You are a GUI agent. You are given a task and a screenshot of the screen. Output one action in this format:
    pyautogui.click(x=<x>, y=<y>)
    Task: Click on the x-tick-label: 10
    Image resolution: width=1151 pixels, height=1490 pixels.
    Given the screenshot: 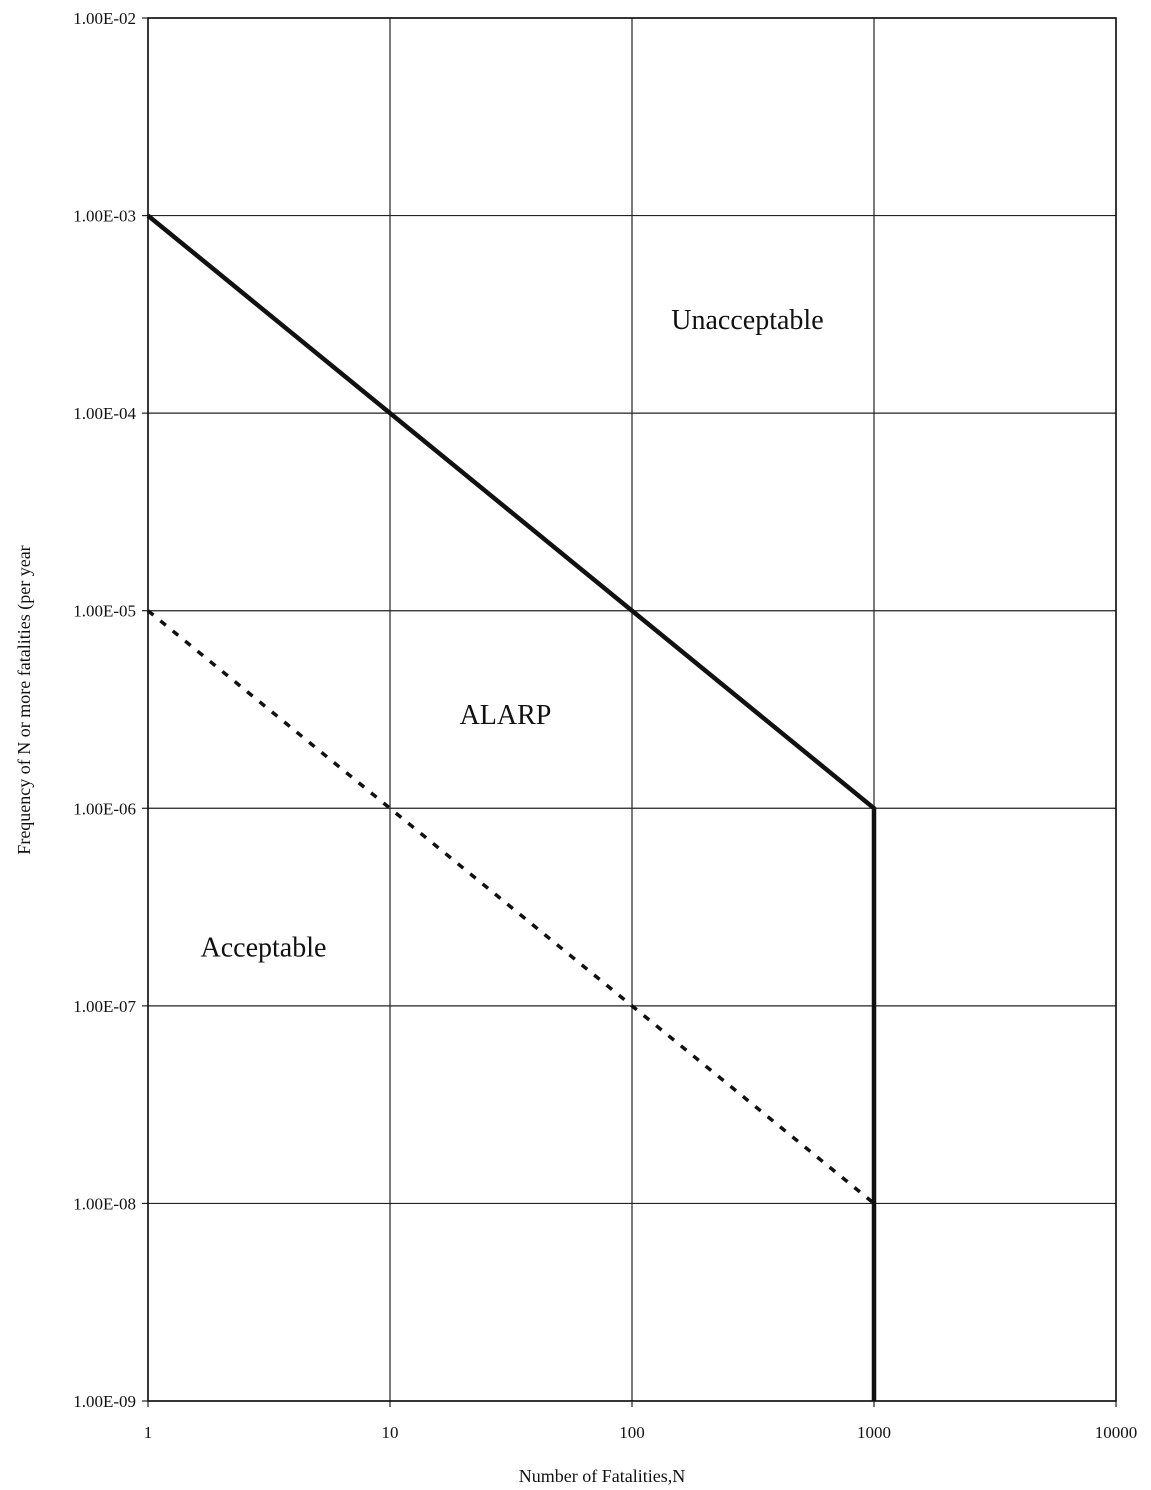 What is the action you would take?
    pyautogui.click(x=390, y=1432)
    